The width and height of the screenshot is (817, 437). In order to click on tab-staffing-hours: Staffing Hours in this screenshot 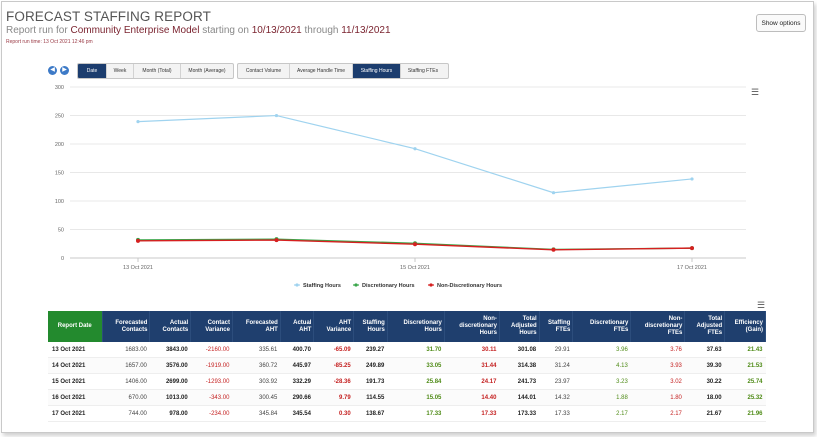, I will do `click(377, 71)`.